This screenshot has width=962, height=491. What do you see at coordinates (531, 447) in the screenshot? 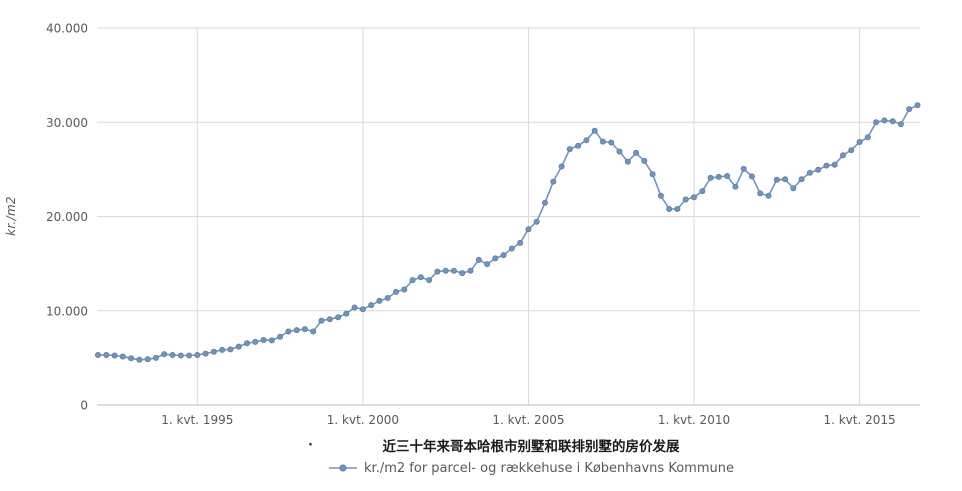
I see `chart-title: 近三十年来哥本哈根市别墅和联排别墅的房价发展` at bounding box center [531, 447].